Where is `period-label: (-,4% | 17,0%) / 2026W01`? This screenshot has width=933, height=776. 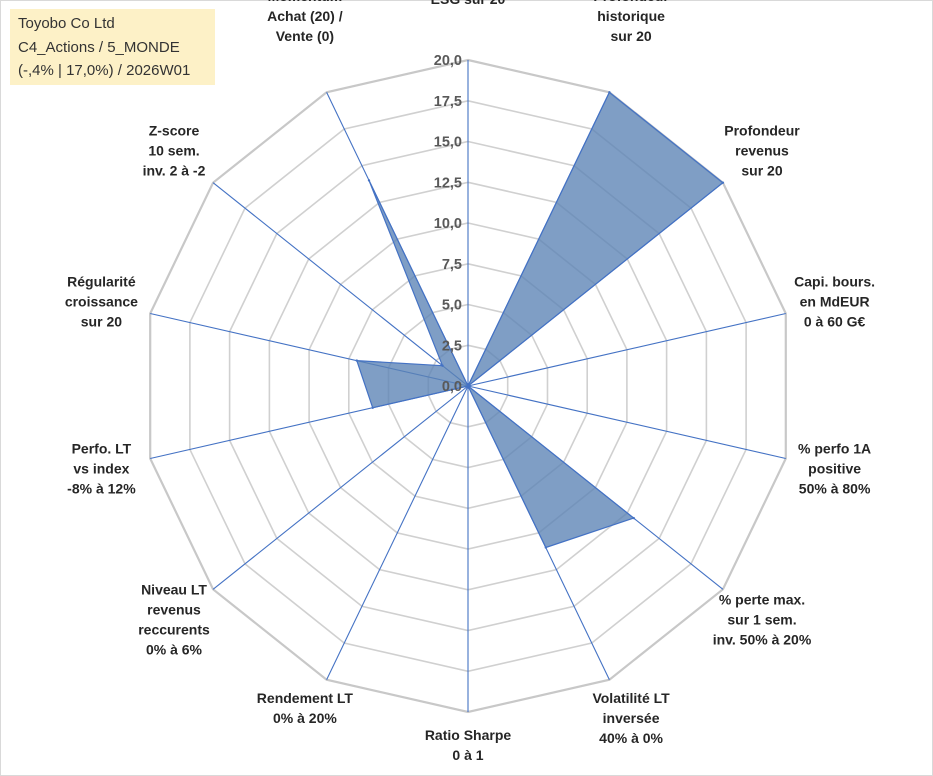 period-label: (-,4% | 17,0%) / 2026W01 is located at coordinates (104, 70).